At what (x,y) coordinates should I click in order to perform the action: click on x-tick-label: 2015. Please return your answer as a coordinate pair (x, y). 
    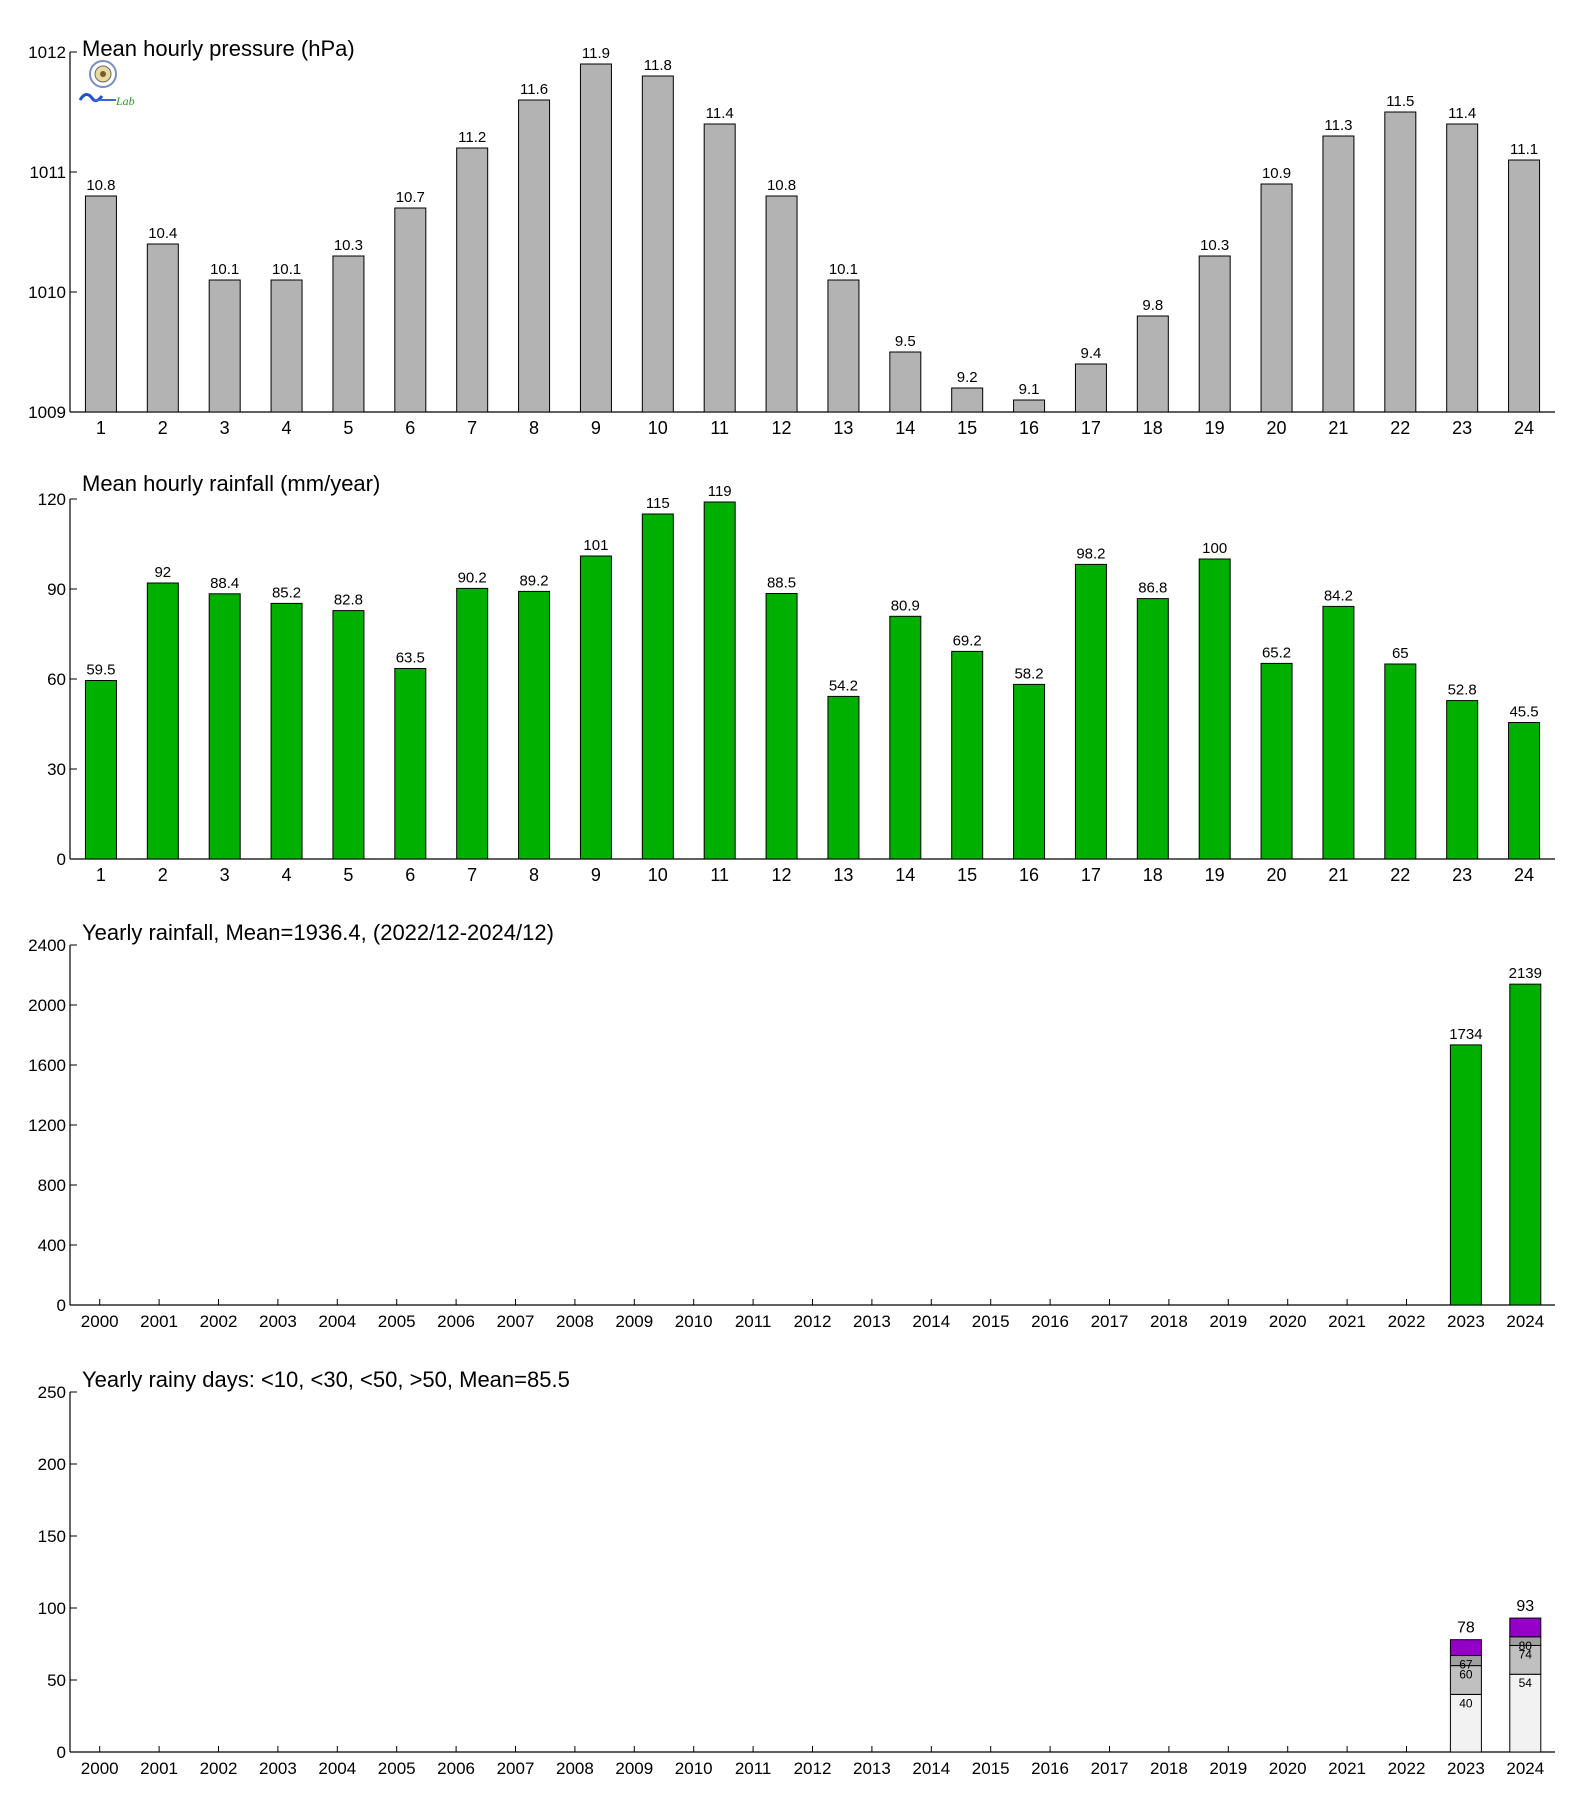
    Looking at the image, I should click on (991, 1321).